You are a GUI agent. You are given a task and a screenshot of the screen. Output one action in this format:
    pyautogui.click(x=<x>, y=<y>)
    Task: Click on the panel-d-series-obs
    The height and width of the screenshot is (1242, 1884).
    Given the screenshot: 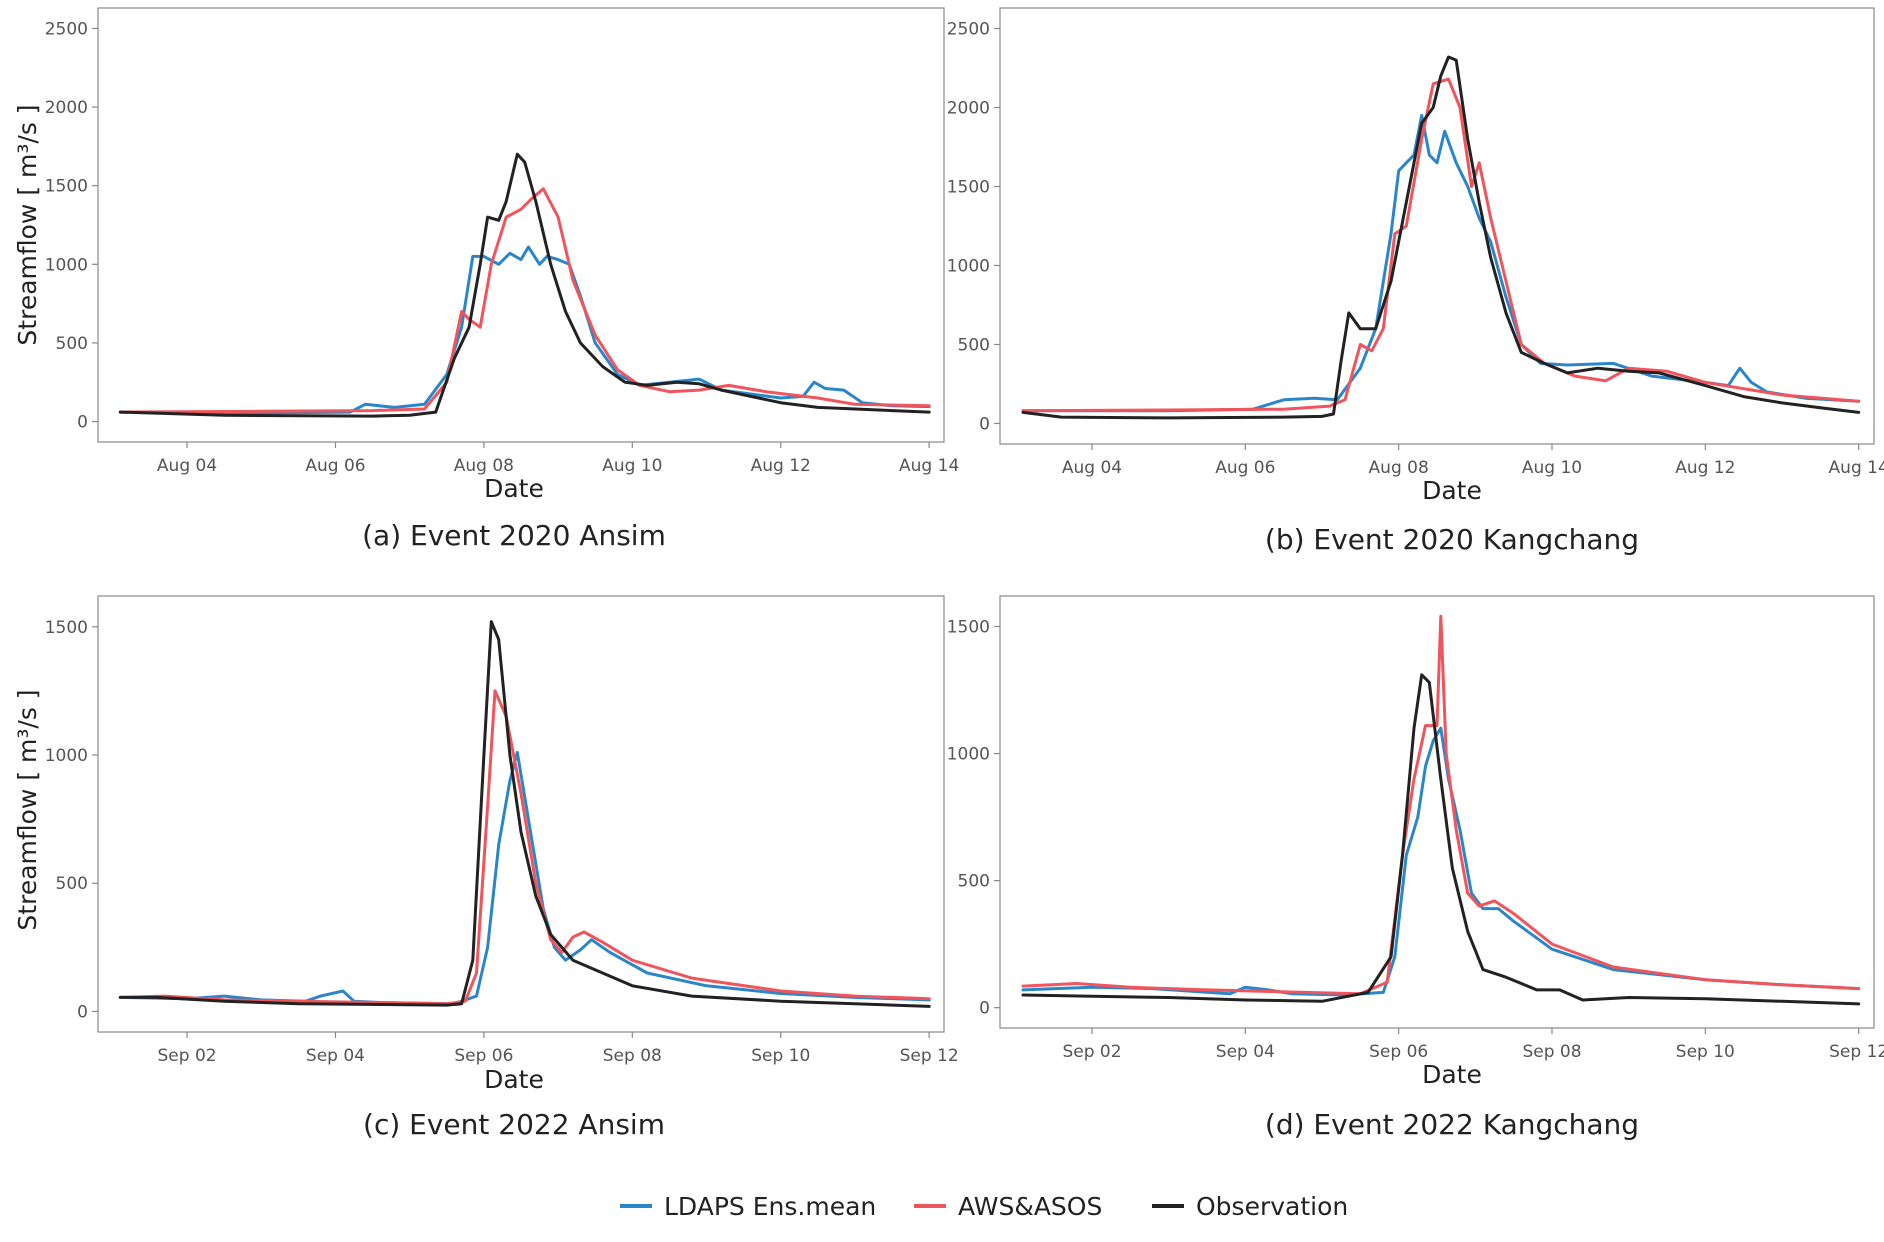 What is the action you would take?
    pyautogui.click(x=1441, y=839)
    